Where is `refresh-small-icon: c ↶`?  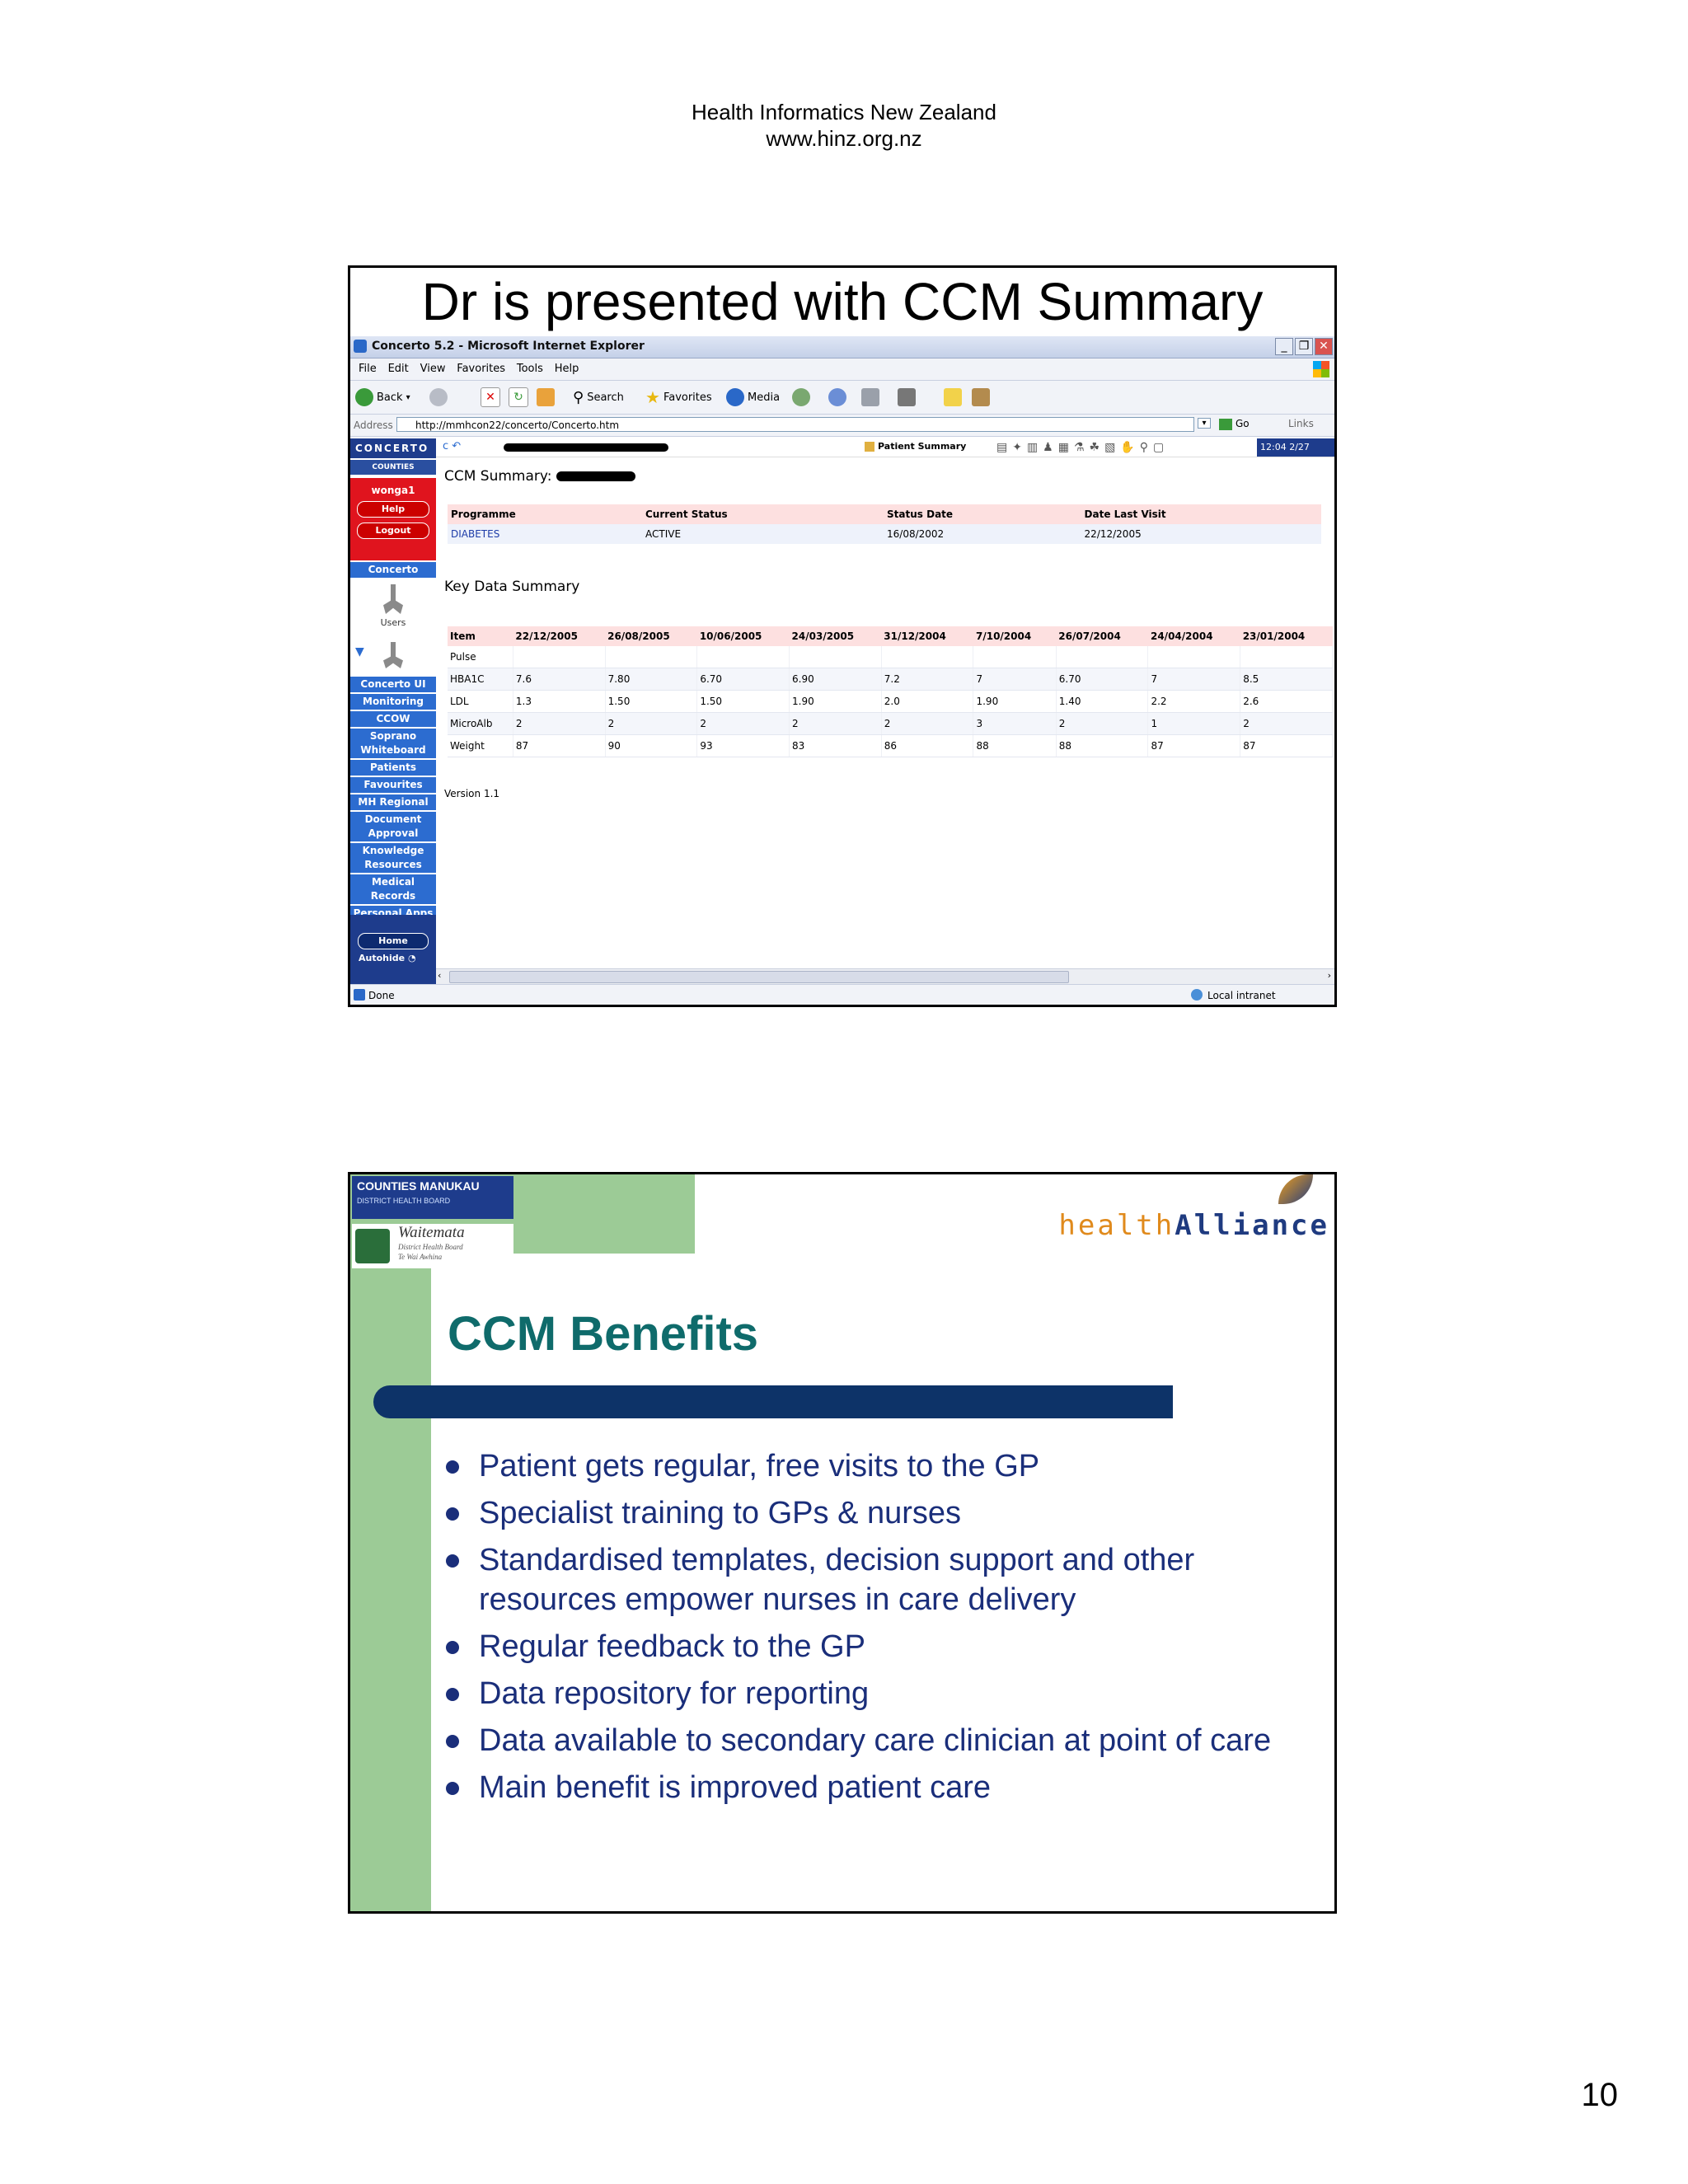 refresh-small-icon: c ↶ is located at coordinates (452, 446).